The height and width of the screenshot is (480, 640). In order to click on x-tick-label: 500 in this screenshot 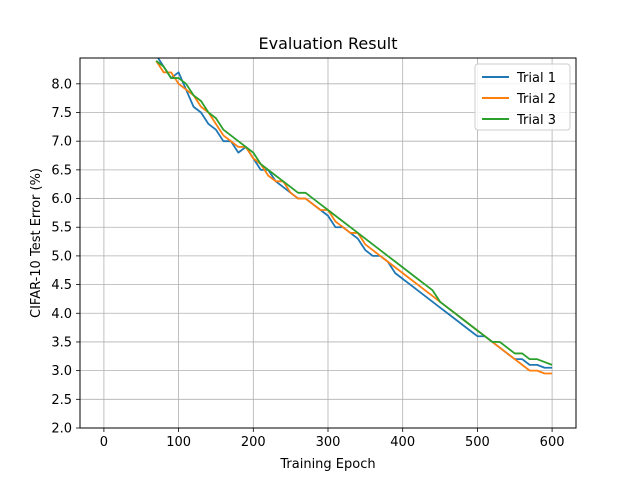, I will do `click(477, 442)`.